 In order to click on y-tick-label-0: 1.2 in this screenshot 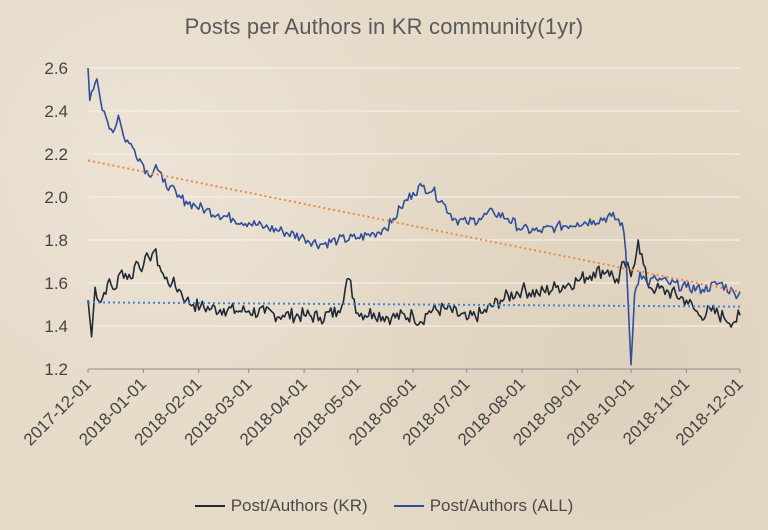, I will do `click(56, 369)`.